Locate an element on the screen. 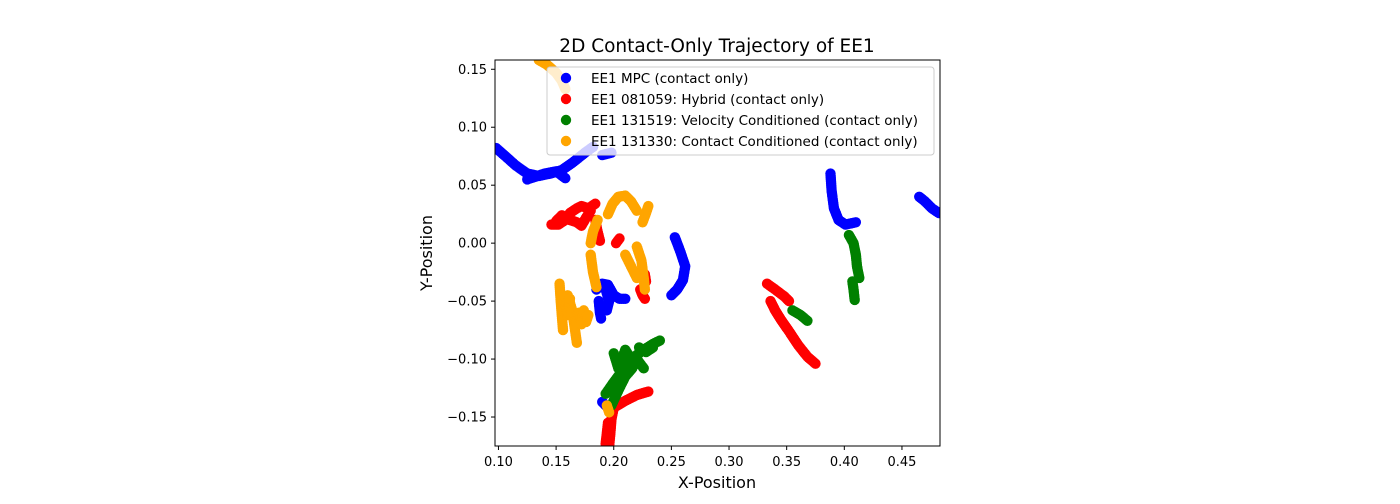 The image size is (1400, 504). x-tick-label: 0.45 is located at coordinates (901, 462).